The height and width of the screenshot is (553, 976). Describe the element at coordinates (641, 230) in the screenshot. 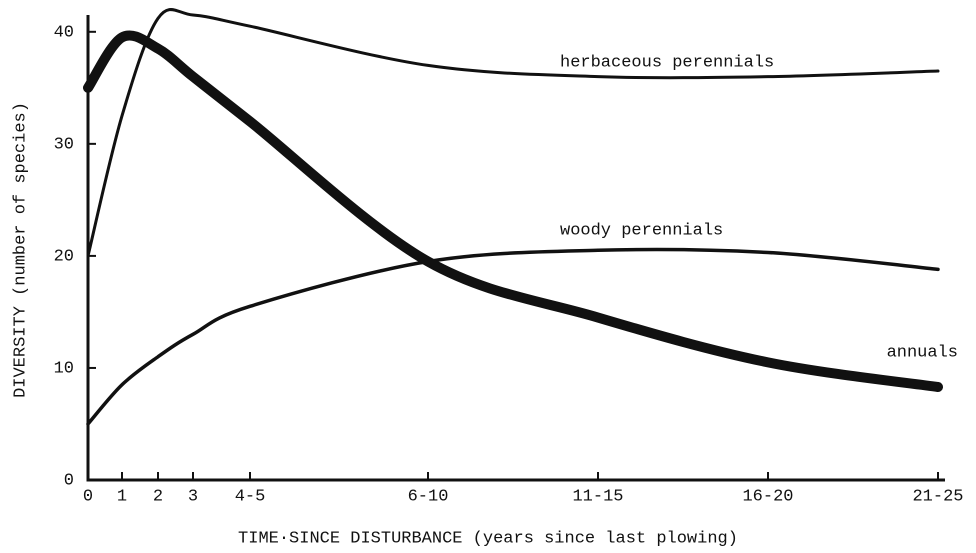

I see `series-label: woody perennials` at that location.